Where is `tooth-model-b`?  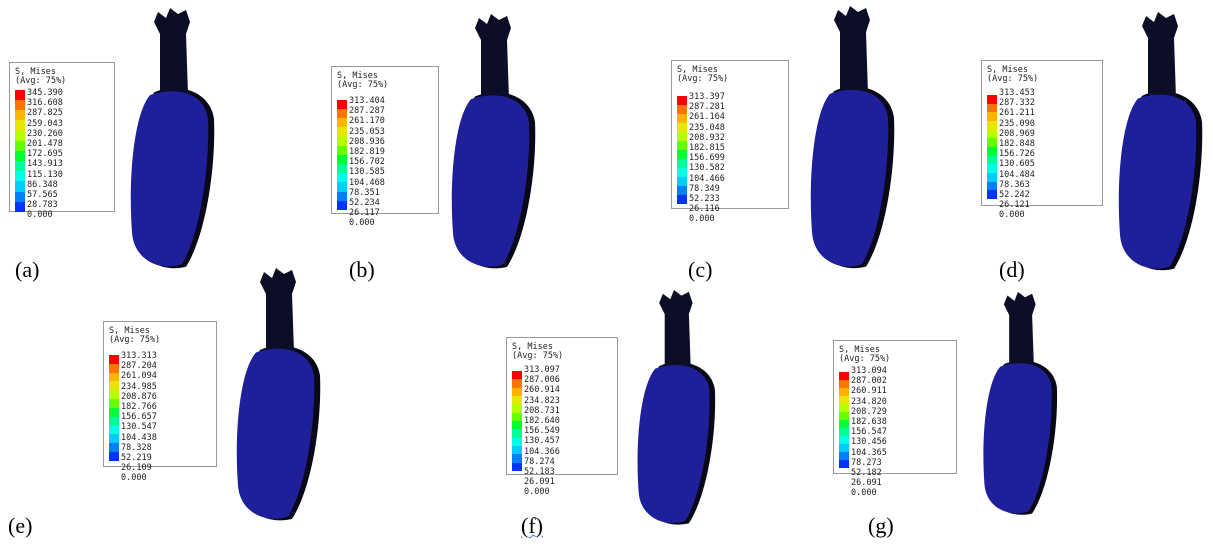
tooth-model-b is located at coordinates (493, 141).